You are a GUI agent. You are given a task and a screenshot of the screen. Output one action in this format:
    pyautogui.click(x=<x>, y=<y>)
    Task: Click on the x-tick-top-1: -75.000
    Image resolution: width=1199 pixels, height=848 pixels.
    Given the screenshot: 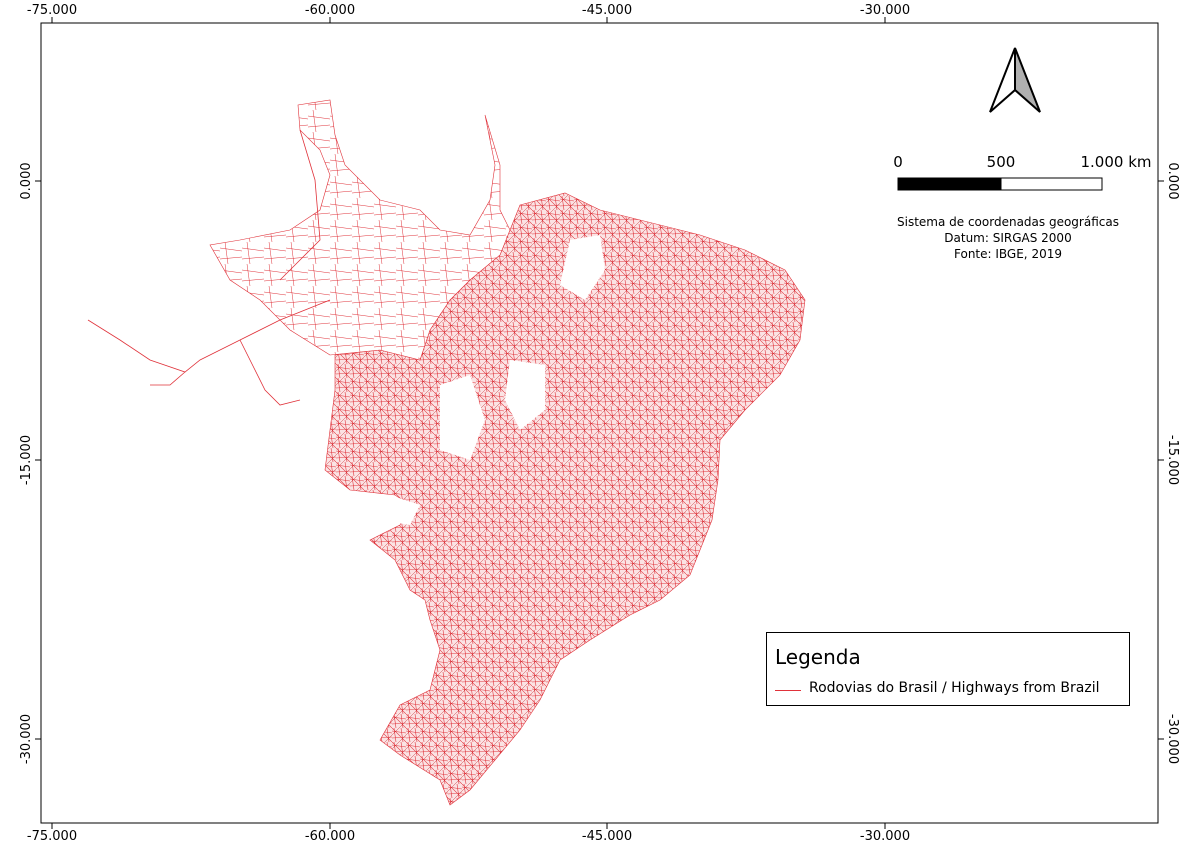 What is the action you would take?
    pyautogui.click(x=52, y=10)
    